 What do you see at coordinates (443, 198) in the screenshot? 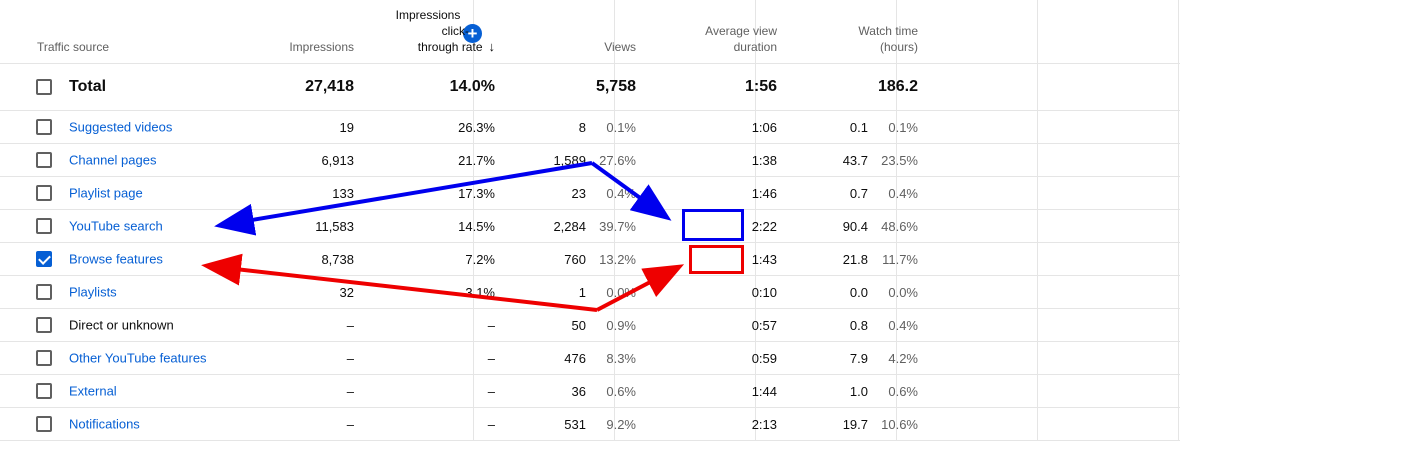
I see `blue-arrow` at bounding box center [443, 198].